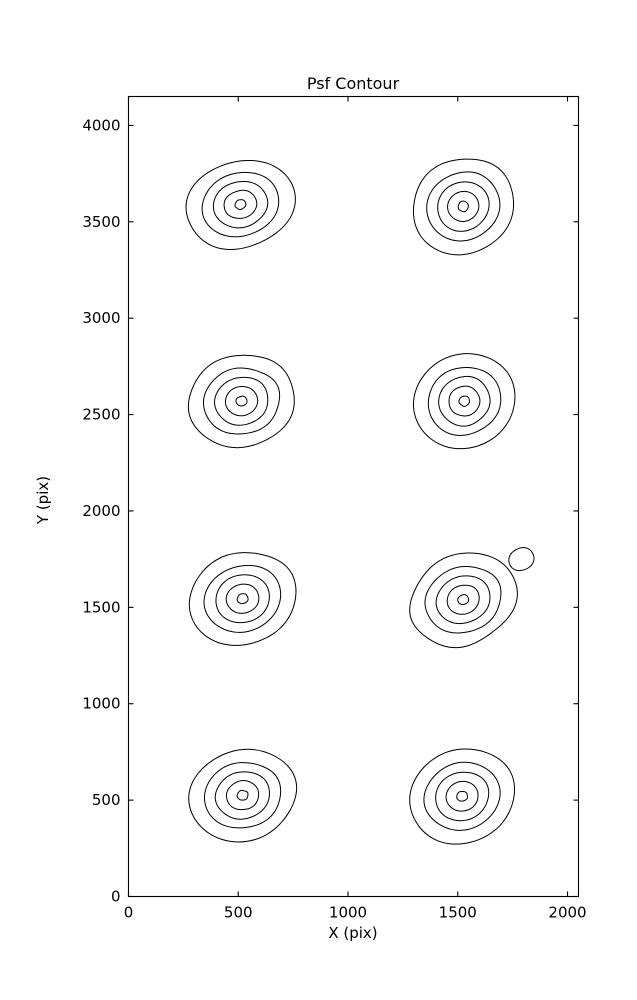 The width and height of the screenshot is (637, 1000). I want to click on y-tick-label: 3000, so click(101, 318).